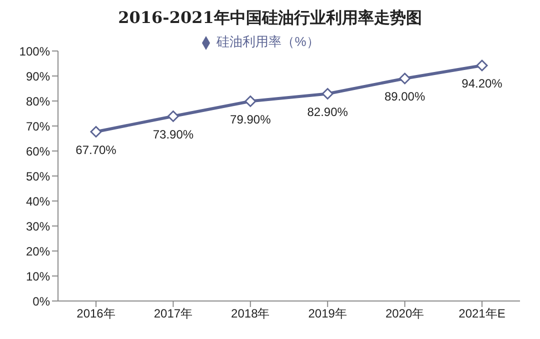 The height and width of the screenshot is (339, 540). I want to click on legend-label: 硅油利用率（%）, so click(268, 41).